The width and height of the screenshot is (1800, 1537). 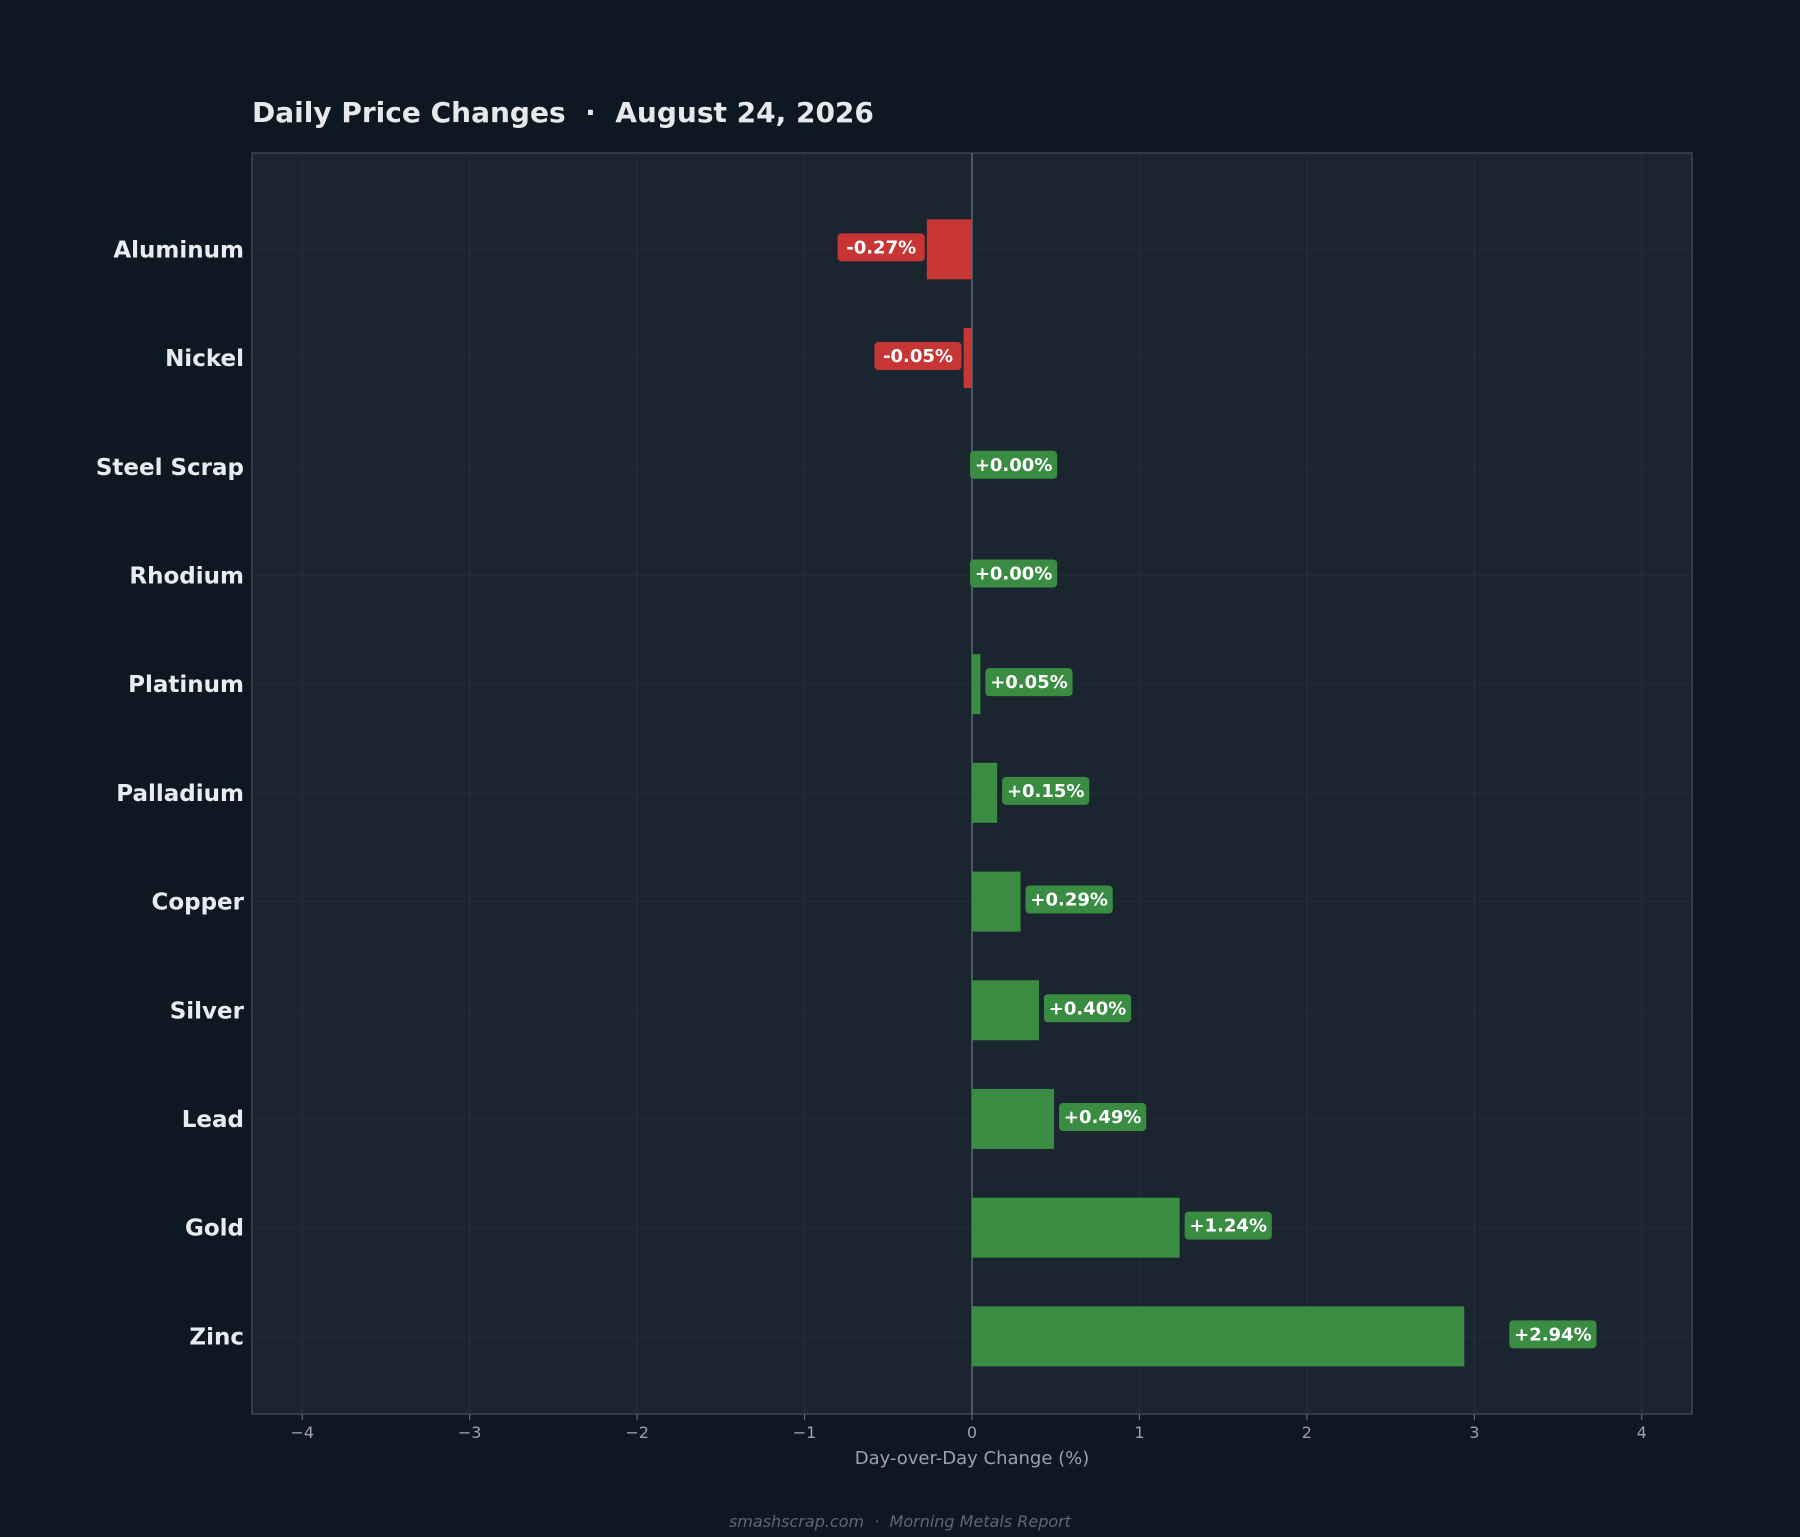 I want to click on category-label: Platinum, so click(x=186, y=685).